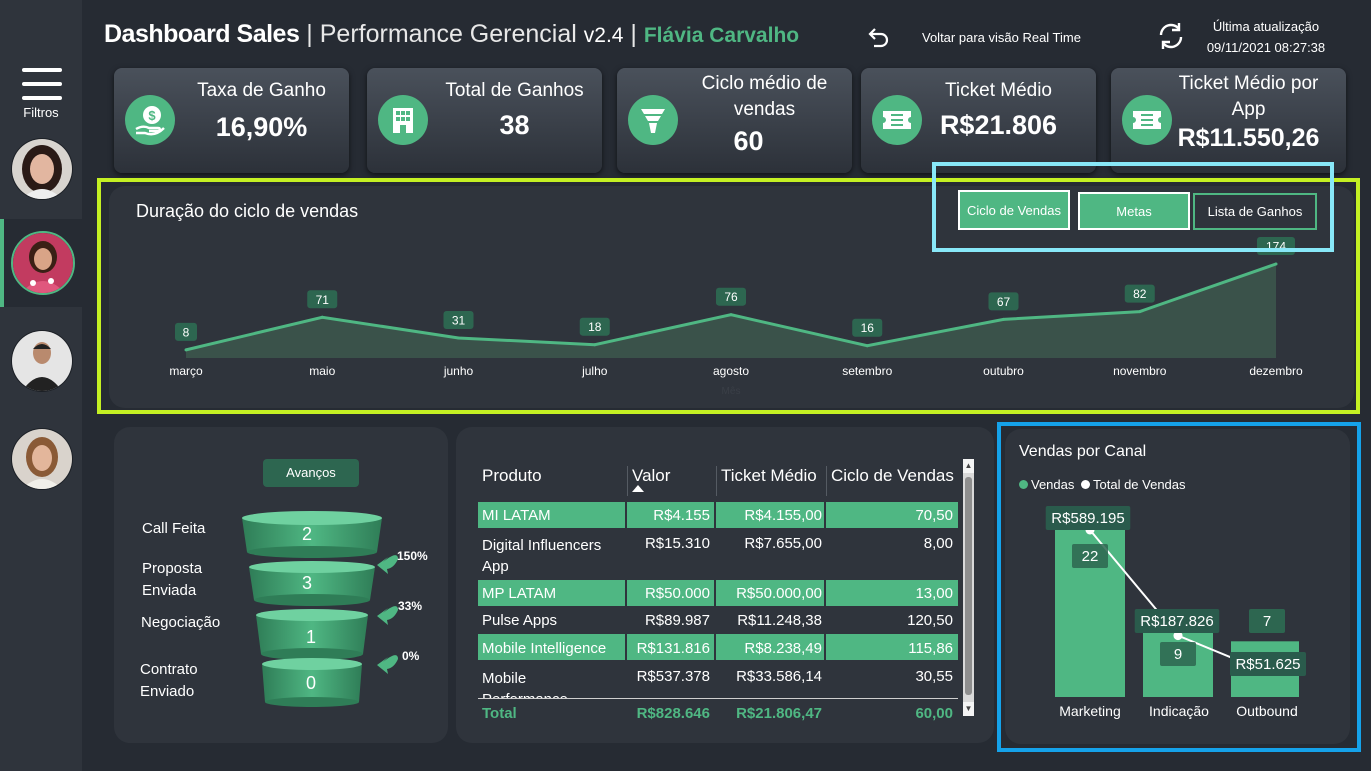 The height and width of the screenshot is (771, 1371). Describe the element at coordinates (1266, 26) in the screenshot. I see `last-update-label: Última atualização` at that location.